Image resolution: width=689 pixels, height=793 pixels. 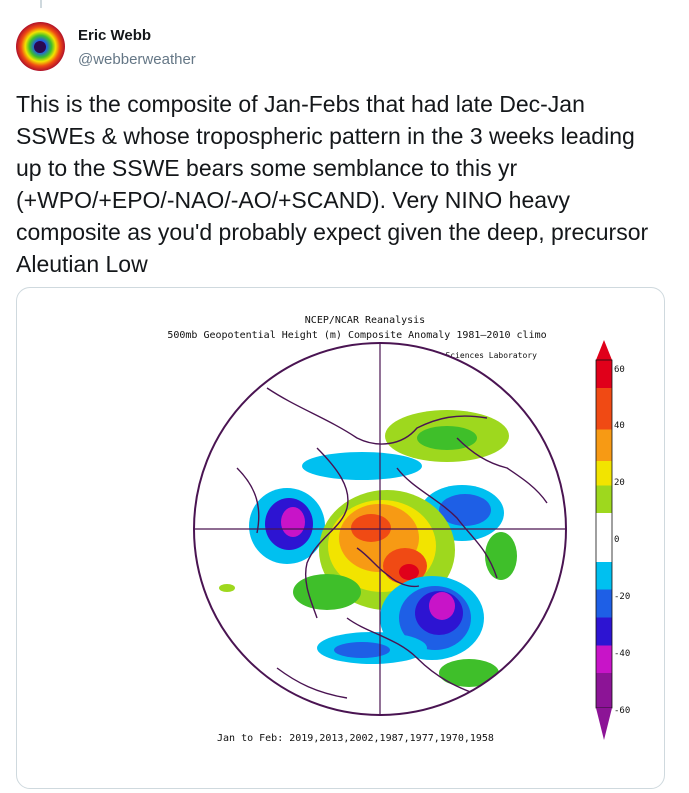 What do you see at coordinates (619, 370) in the screenshot?
I see `scale-label-60: 60` at bounding box center [619, 370].